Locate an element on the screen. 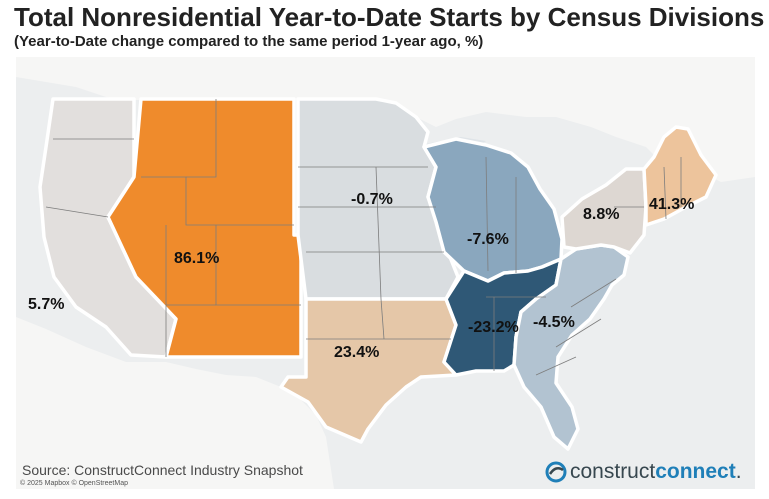 The width and height of the screenshot is (769, 499). swoosh-logo-icon is located at coordinates (556, 472).